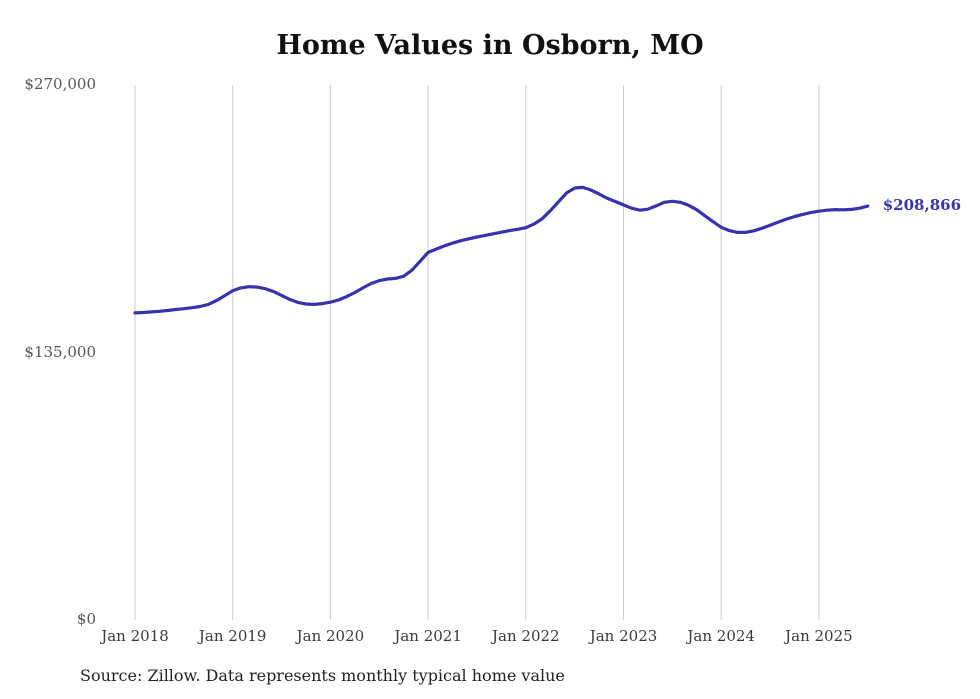 The width and height of the screenshot is (980, 699). Describe the element at coordinates (232, 636) in the screenshot. I see `x-tick-label: Jan 2019` at that location.